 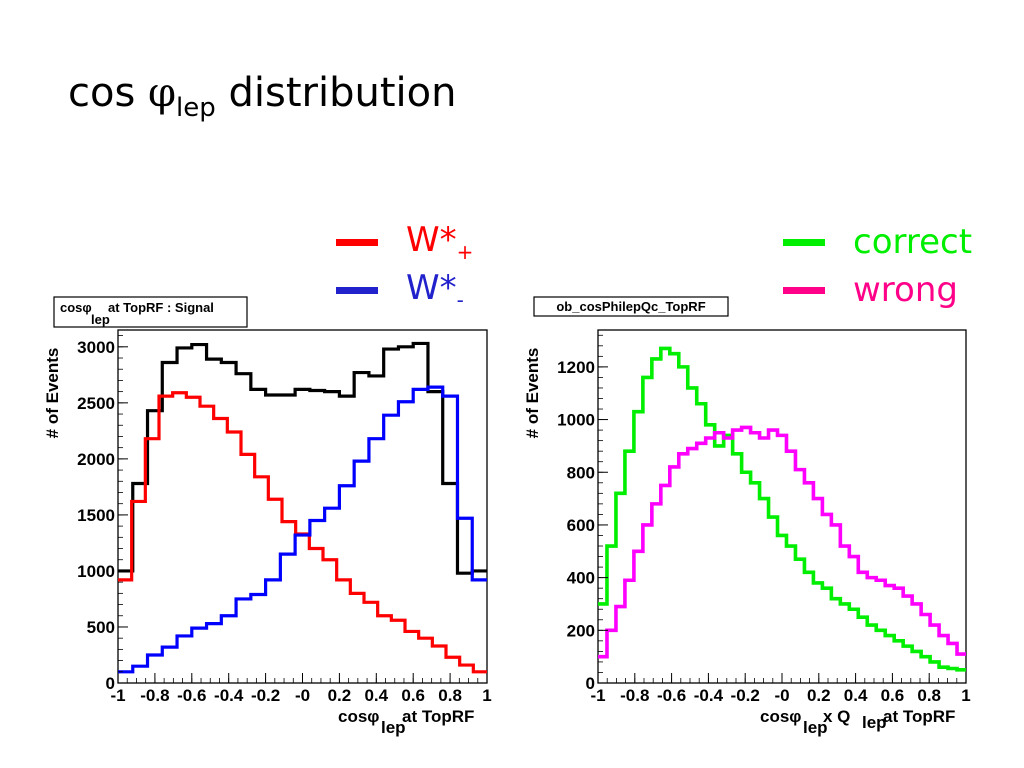 I want to click on y-tick-label: 2500, so click(x=96, y=403).